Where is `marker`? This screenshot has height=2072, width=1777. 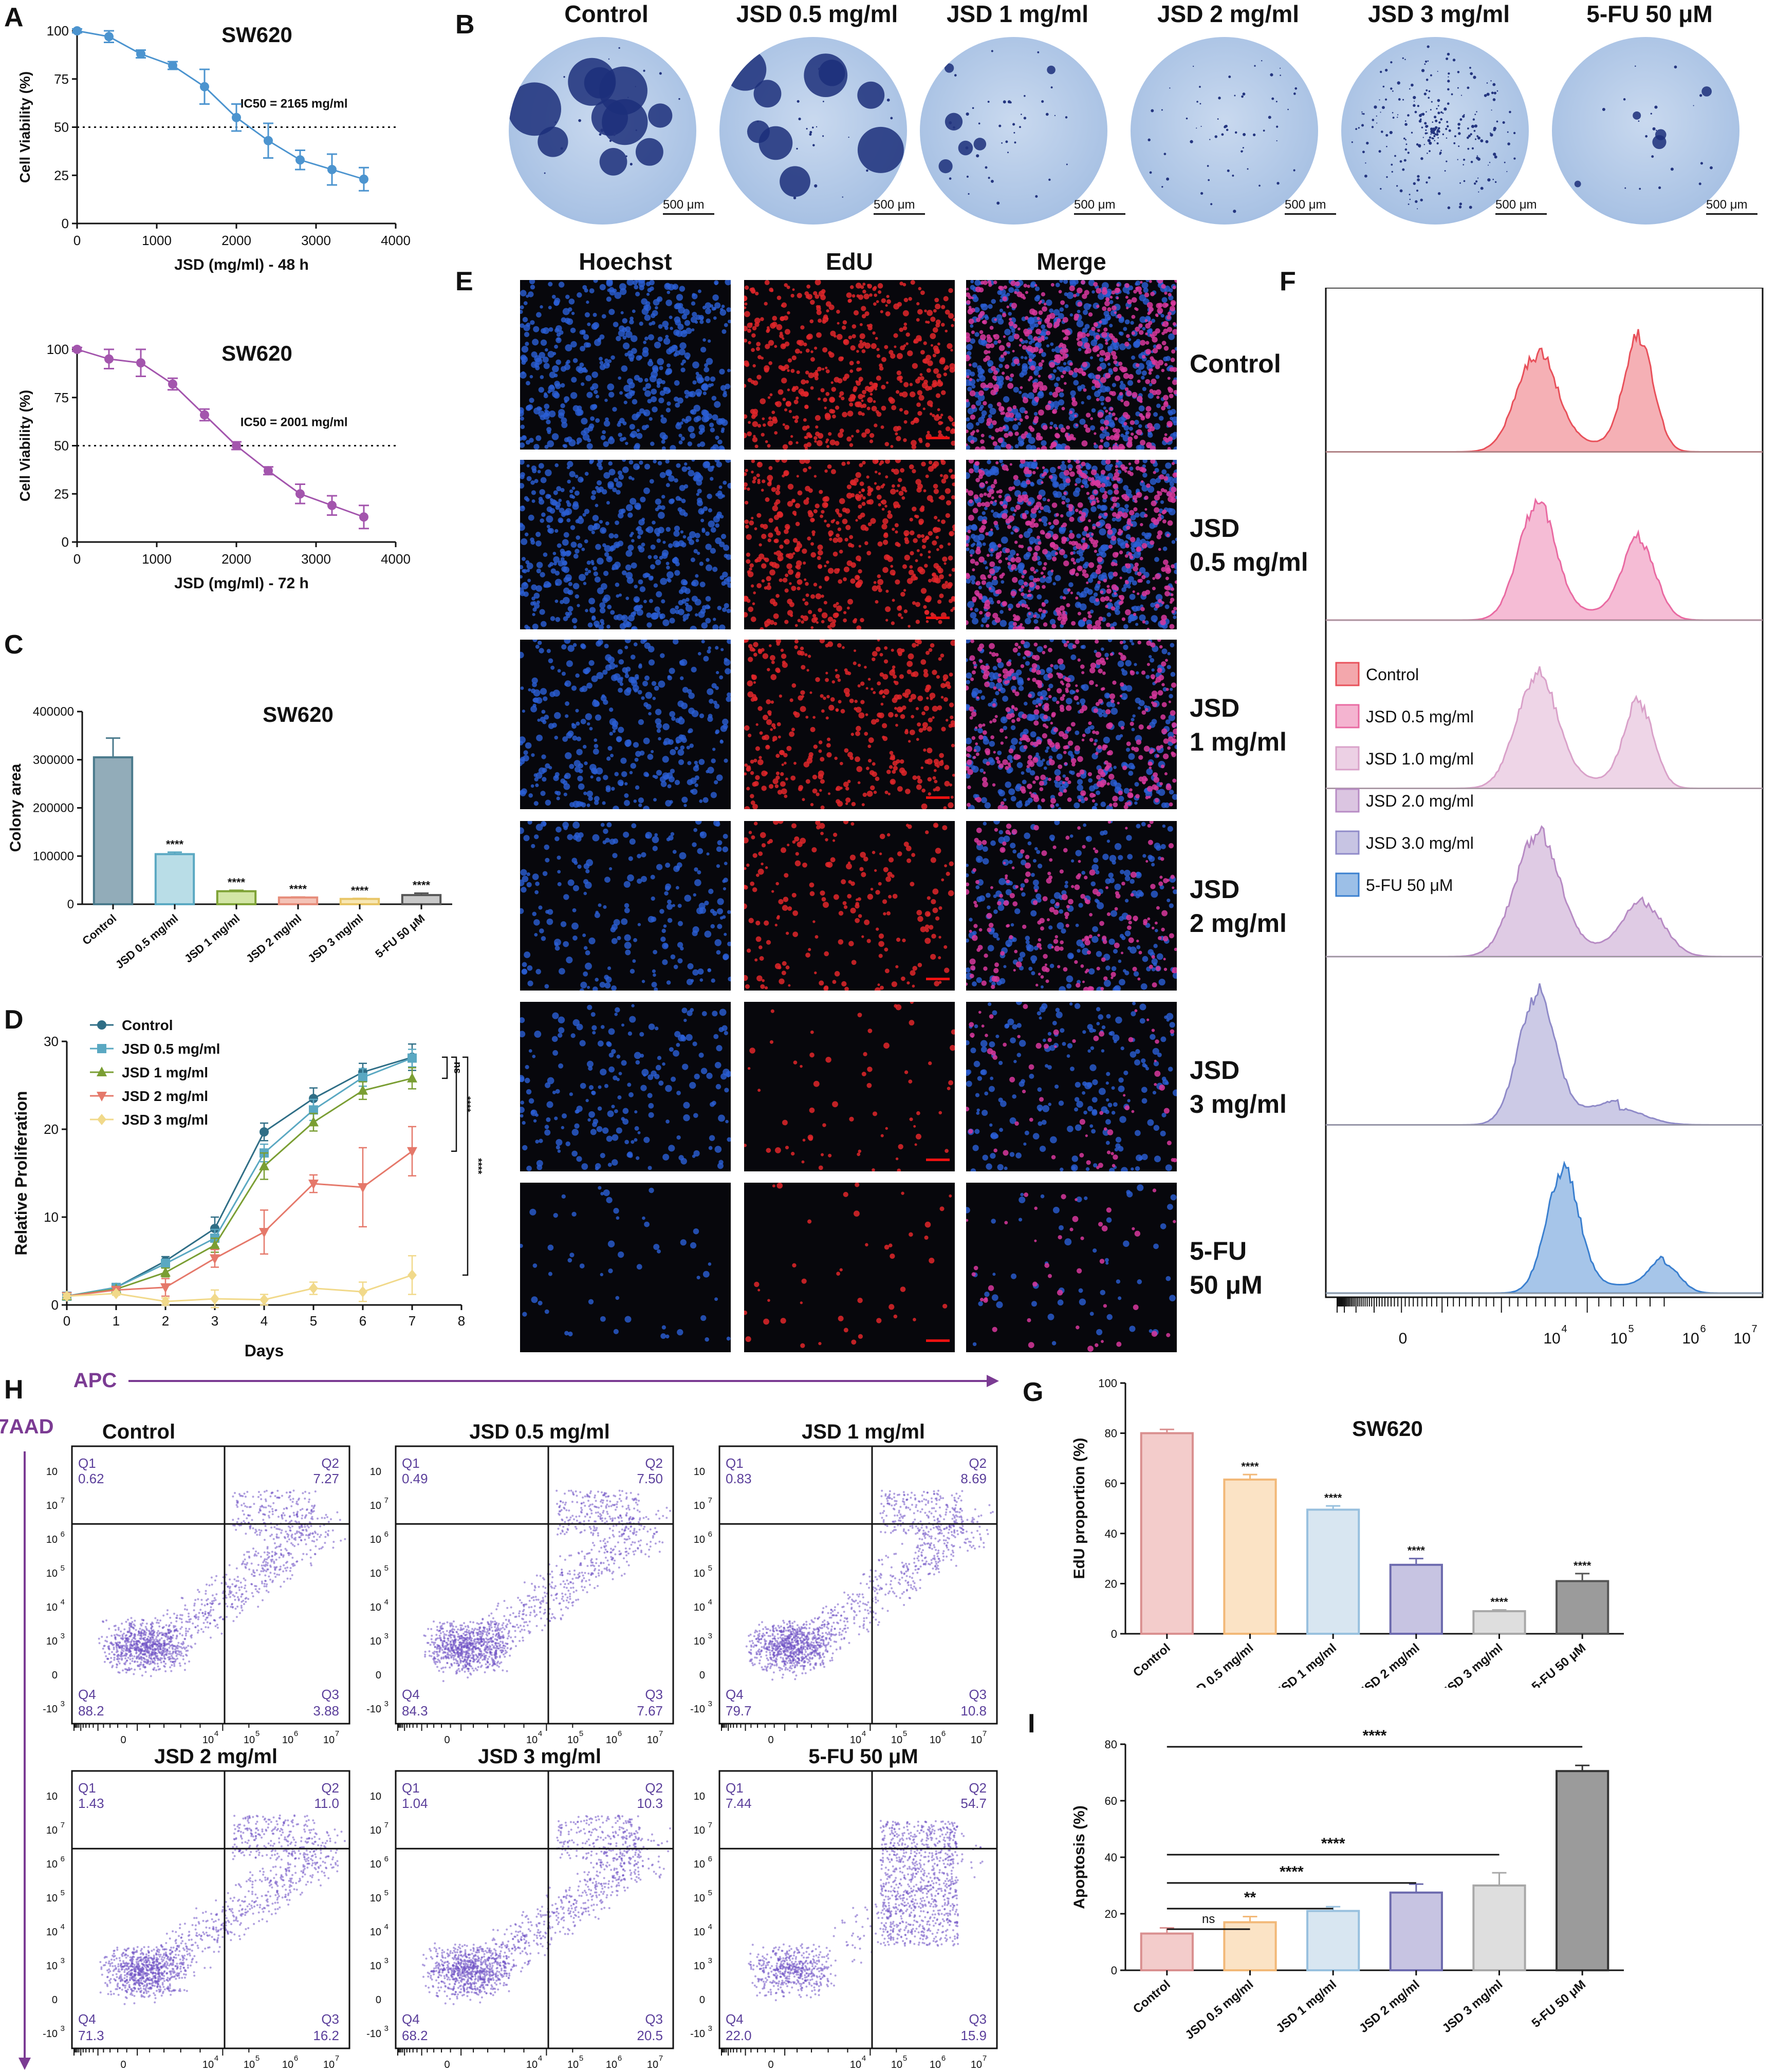 marker is located at coordinates (214, 1299).